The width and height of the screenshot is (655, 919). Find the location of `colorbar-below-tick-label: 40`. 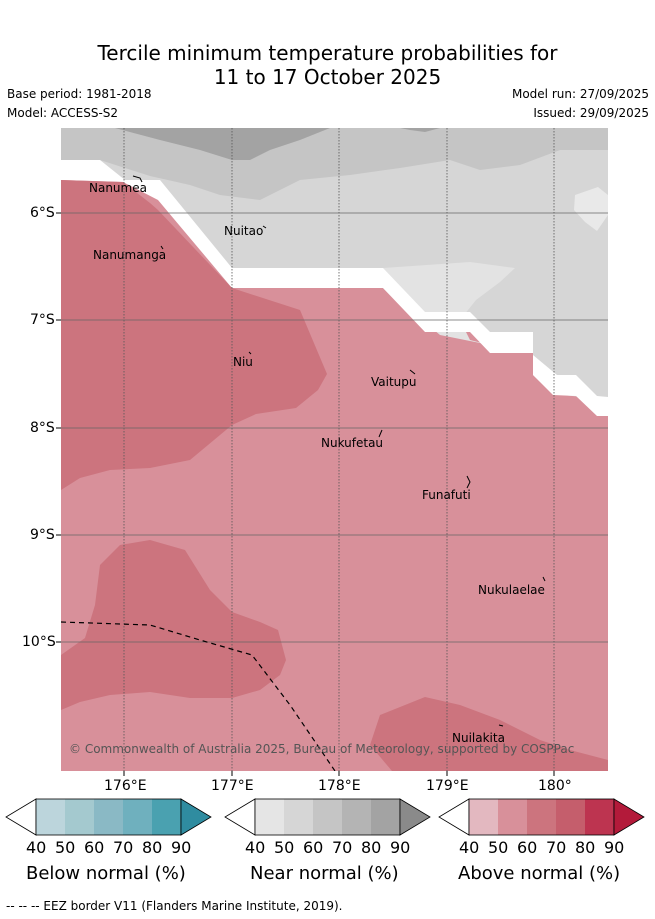

colorbar-below-tick-label: 40 is located at coordinates (36, 847).